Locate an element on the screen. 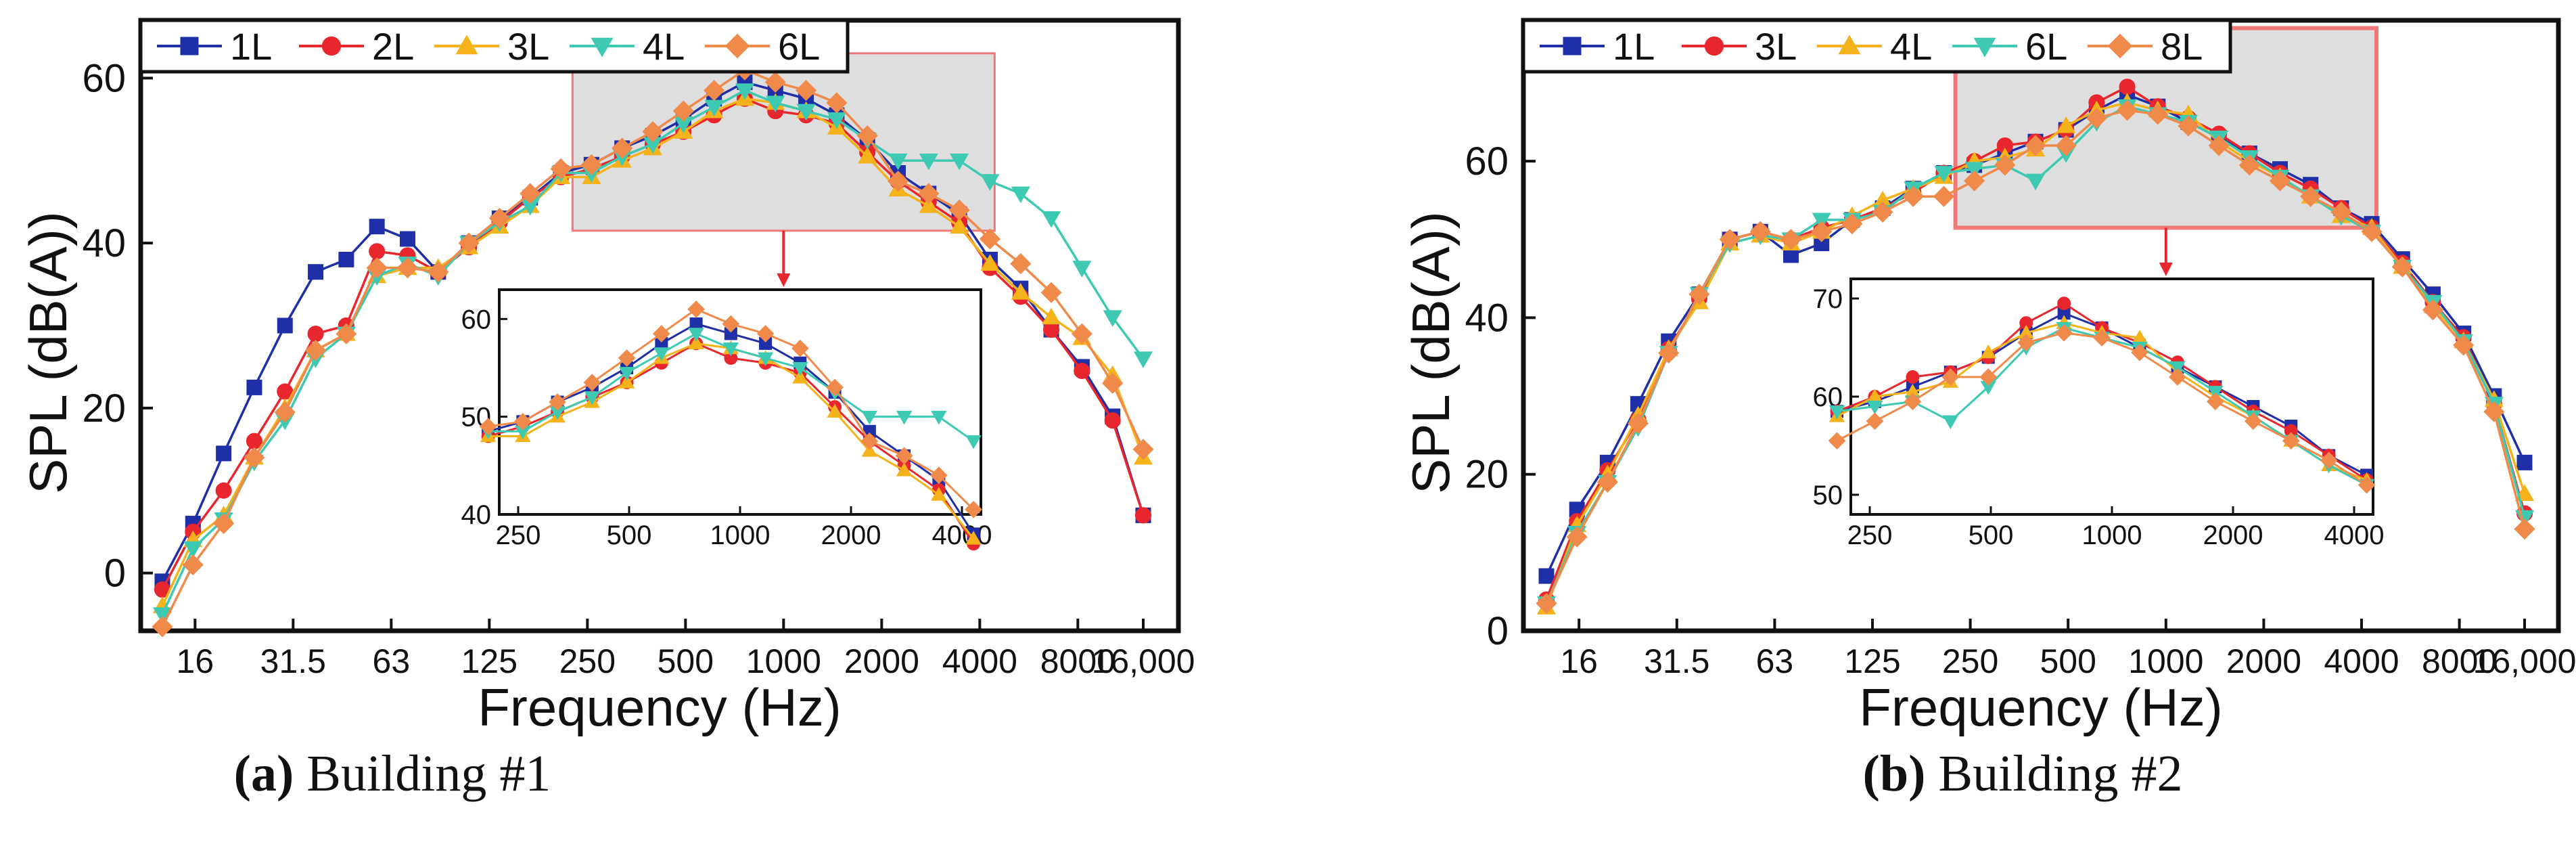 This screenshot has width=2576, height=842. legend: 1L 2L 3L 4L 6L is located at coordinates (495, 46).